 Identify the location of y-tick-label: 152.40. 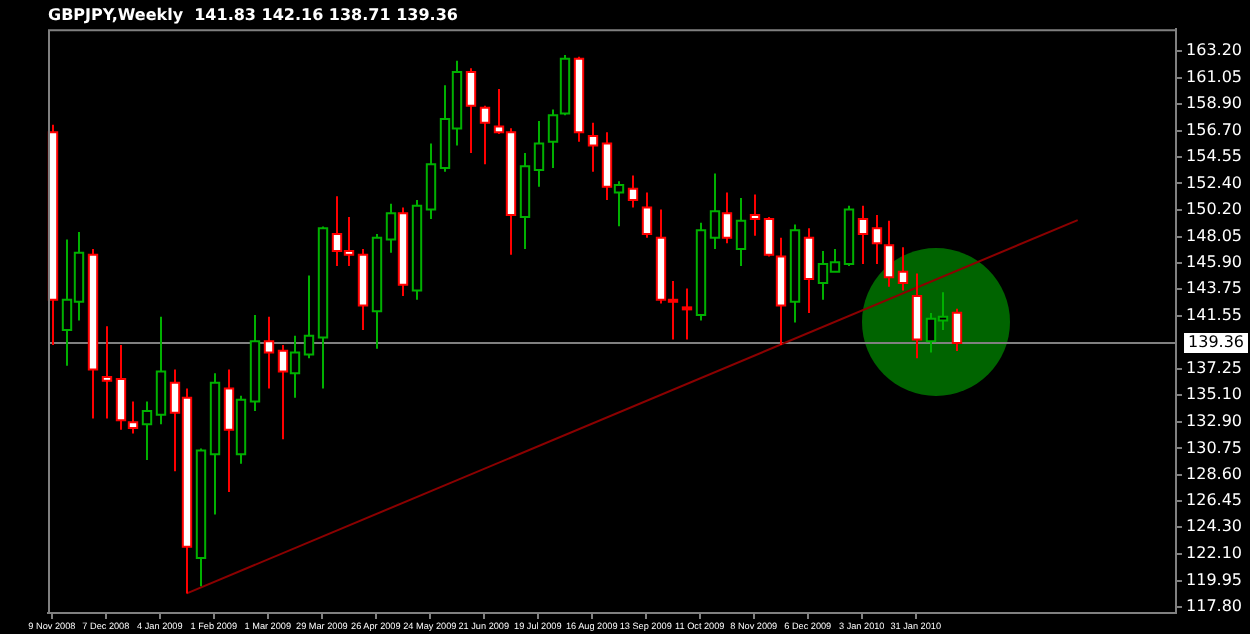
(1214, 182).